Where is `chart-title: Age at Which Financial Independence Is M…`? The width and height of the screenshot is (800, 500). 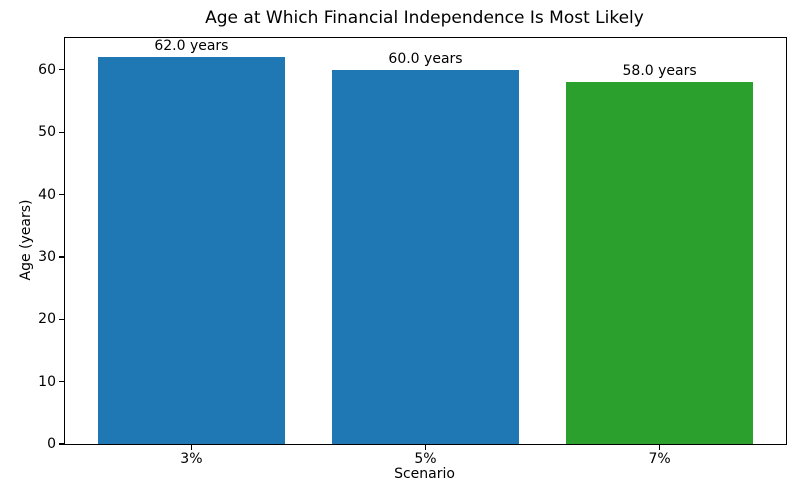 chart-title: Age at Which Financial Independence Is M… is located at coordinates (424, 18).